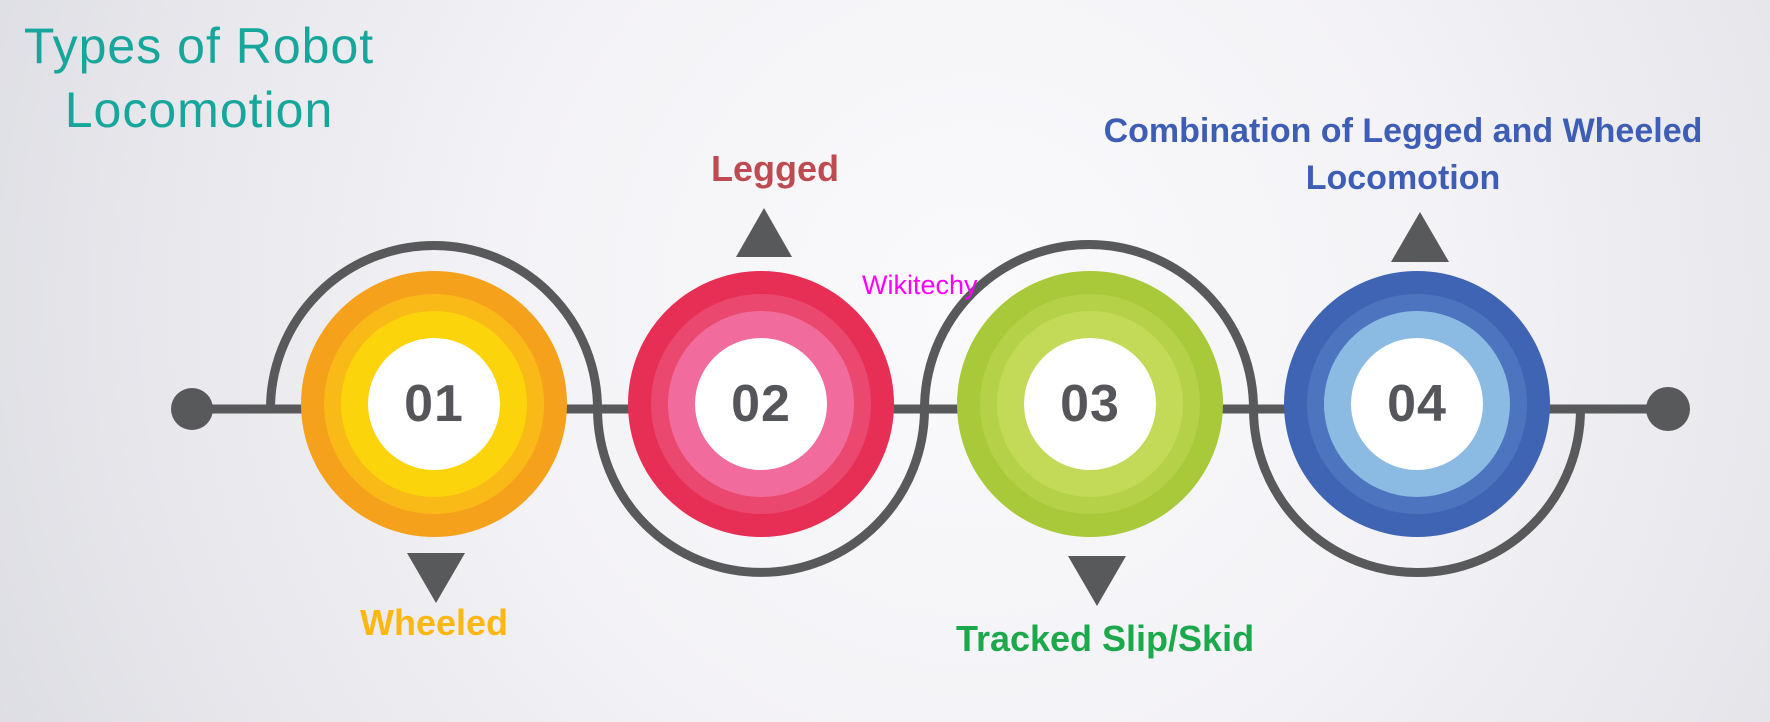 The image size is (1770, 722). What do you see at coordinates (199, 46) in the screenshot?
I see `page-title-line1: Types of Robot` at bounding box center [199, 46].